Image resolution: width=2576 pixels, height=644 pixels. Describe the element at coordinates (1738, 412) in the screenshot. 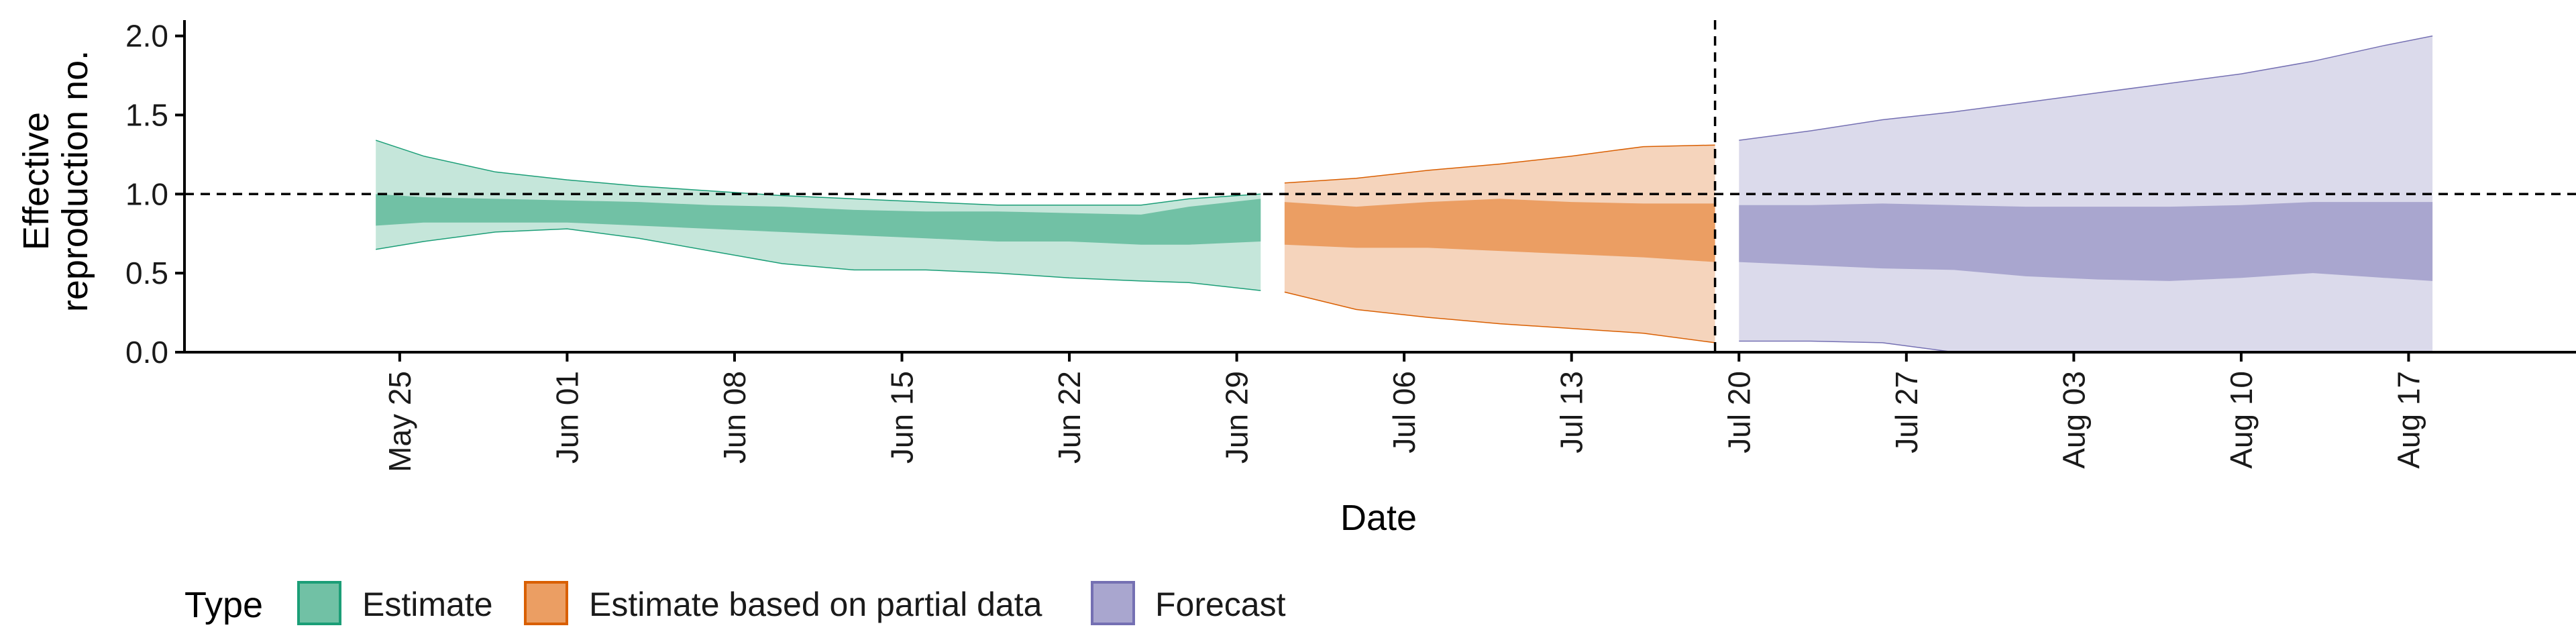

I see `x-tick-label: Jul 20` at that location.